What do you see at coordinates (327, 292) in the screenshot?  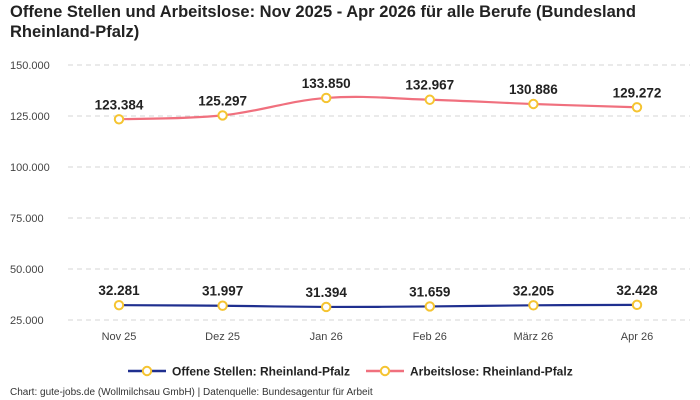 I see `data-label-offene-stellen: 31.394` at bounding box center [327, 292].